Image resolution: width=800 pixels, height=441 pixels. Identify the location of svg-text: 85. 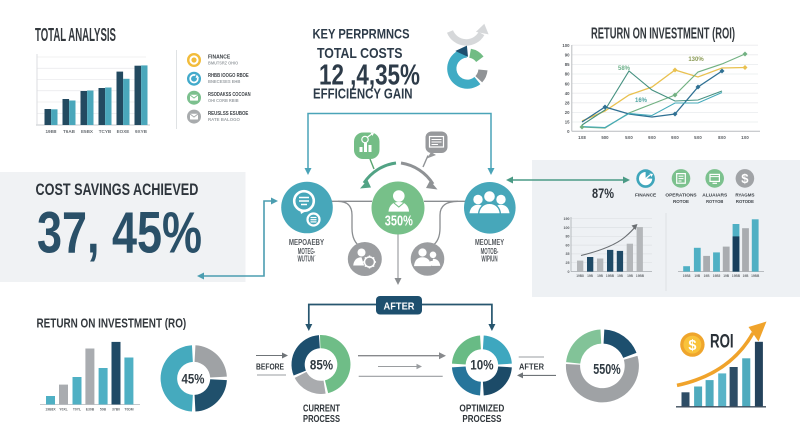
(567, 64).